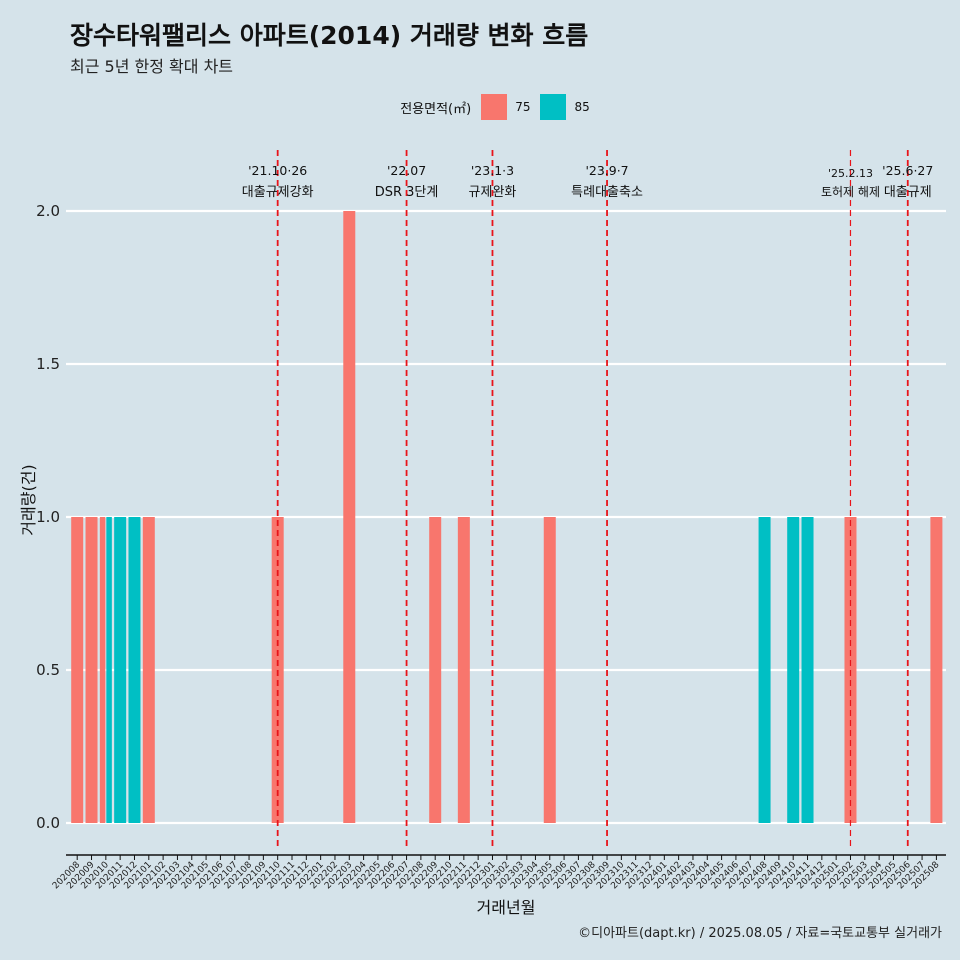  I want to click on event-name-label: 대출규제강화, so click(278, 192).